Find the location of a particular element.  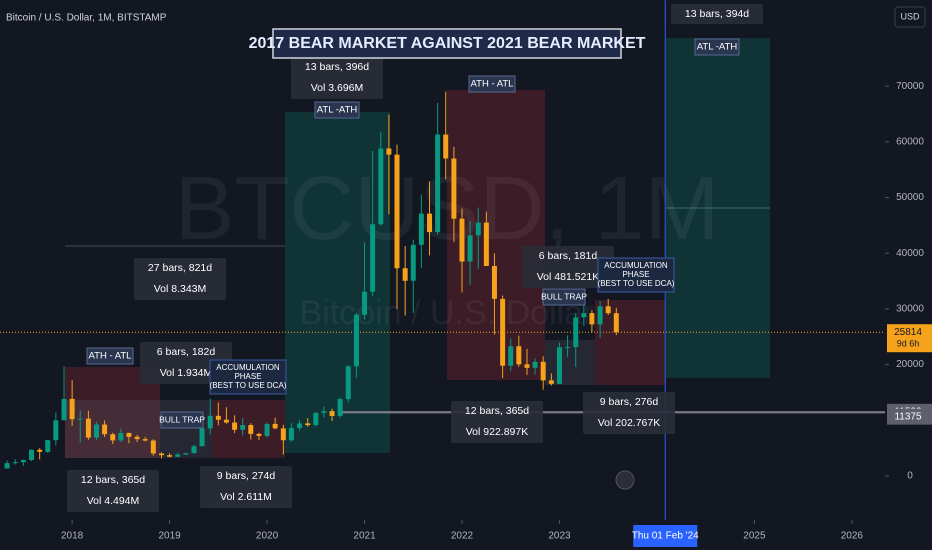

range-vol: Vol 481.521K is located at coordinates (568, 277).